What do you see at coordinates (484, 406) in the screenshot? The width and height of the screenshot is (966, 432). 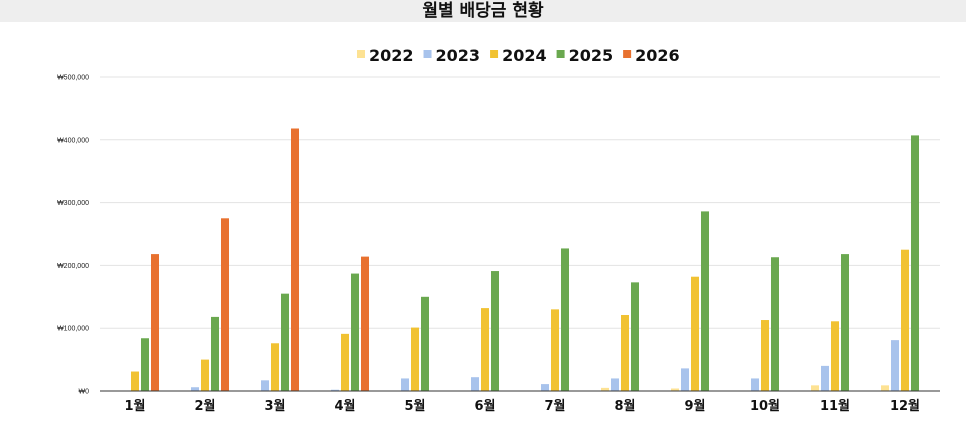 I see `x-tick-label: 6월` at bounding box center [484, 406].